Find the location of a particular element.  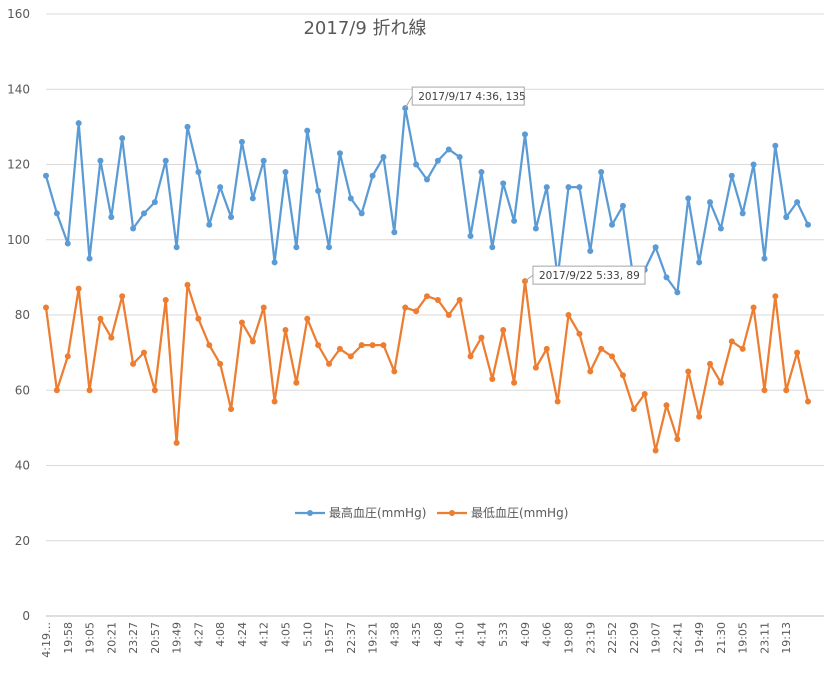

y-tick-label: 120 is located at coordinates (18, 165).